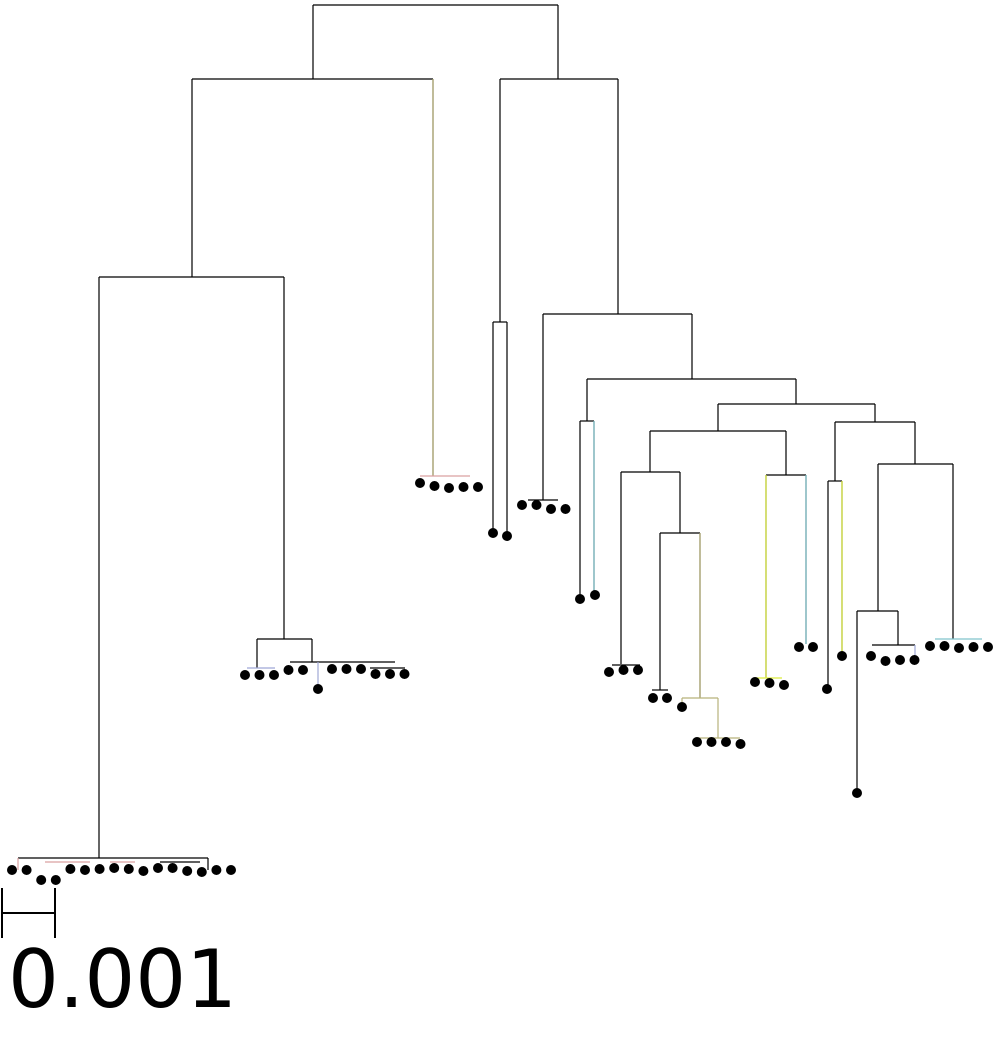  Describe the element at coordinates (28, 913) in the screenshot. I see `scale-bar` at that location.